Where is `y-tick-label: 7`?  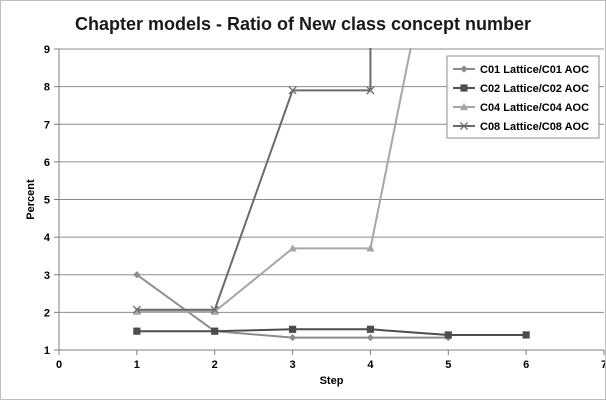
y-tick-label: 7 is located at coordinates (47, 125).